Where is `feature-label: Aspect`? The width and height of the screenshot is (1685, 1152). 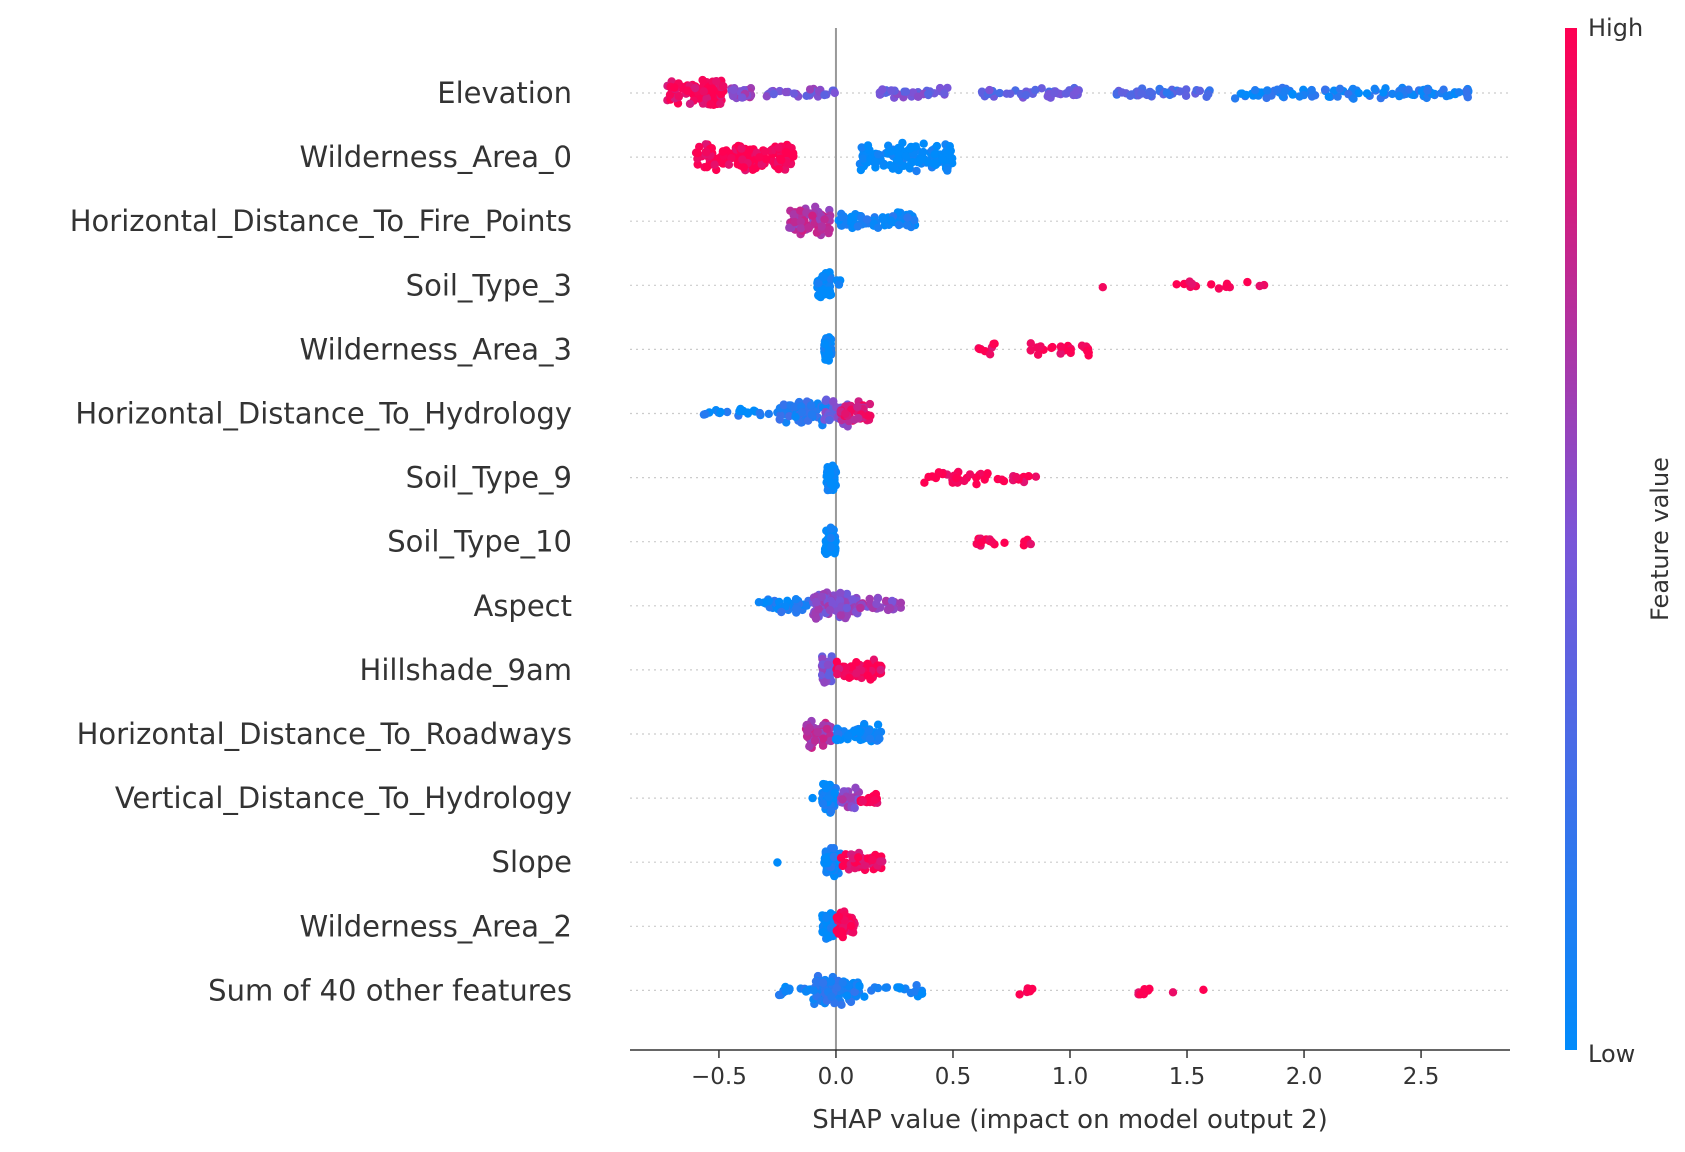
feature-label: Aspect is located at coordinates (522, 606).